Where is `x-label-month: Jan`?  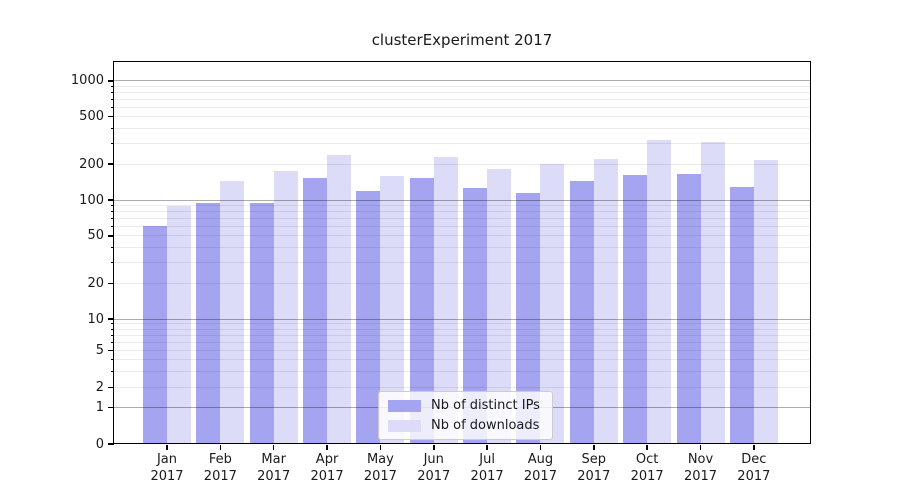 x-label-month: Jan is located at coordinates (167, 459).